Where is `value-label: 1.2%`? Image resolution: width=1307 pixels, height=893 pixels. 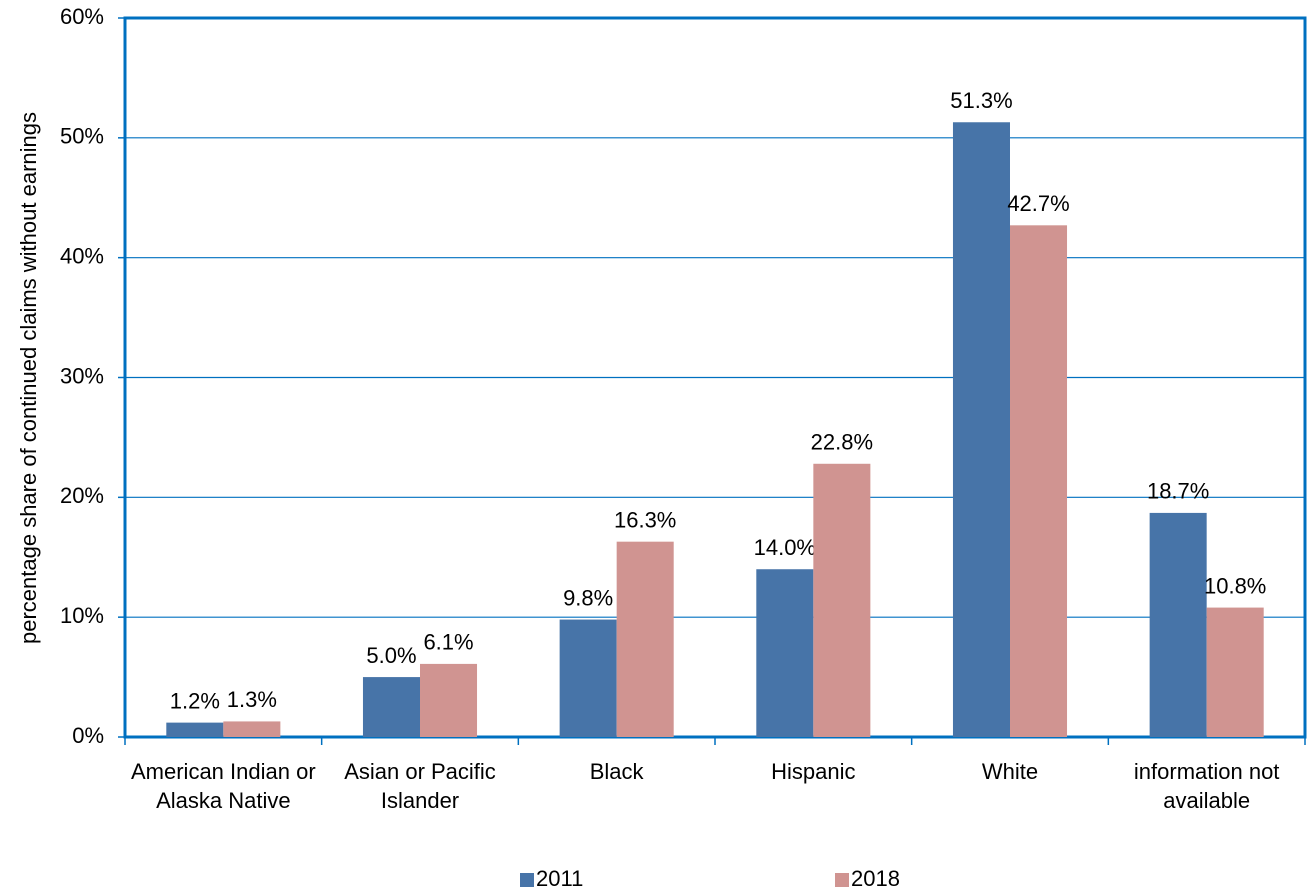
value-label: 1.2% is located at coordinates (195, 700).